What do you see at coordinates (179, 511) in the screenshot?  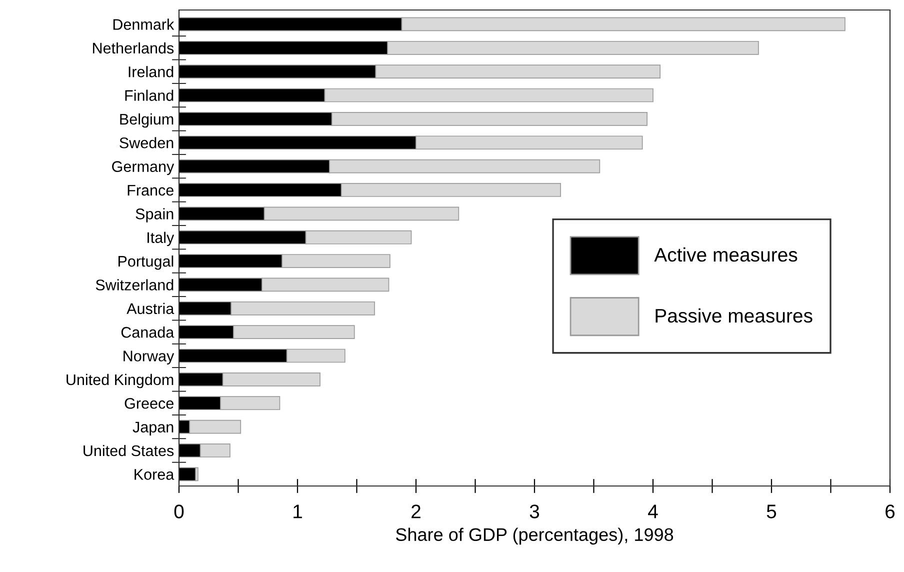 I see `x-tick-label: 0` at bounding box center [179, 511].